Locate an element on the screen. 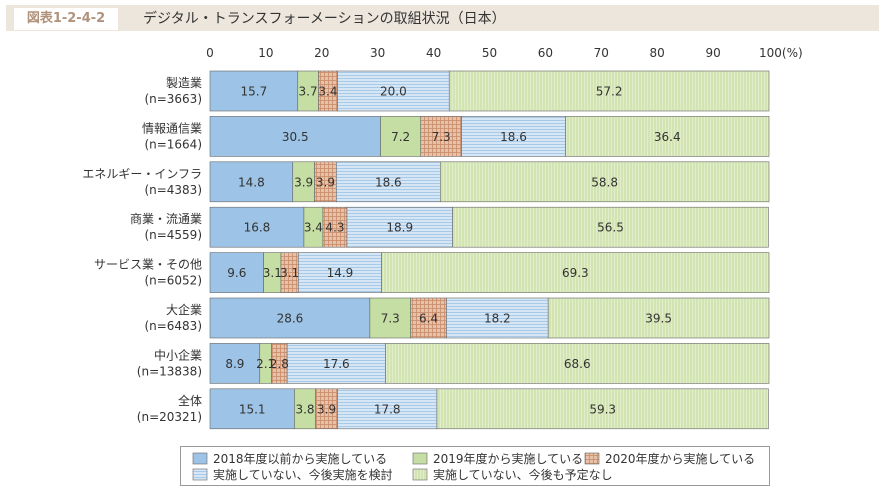 Image resolution: width=885 pixels, height=492 pixels. data-label: 39.5 is located at coordinates (658, 319).